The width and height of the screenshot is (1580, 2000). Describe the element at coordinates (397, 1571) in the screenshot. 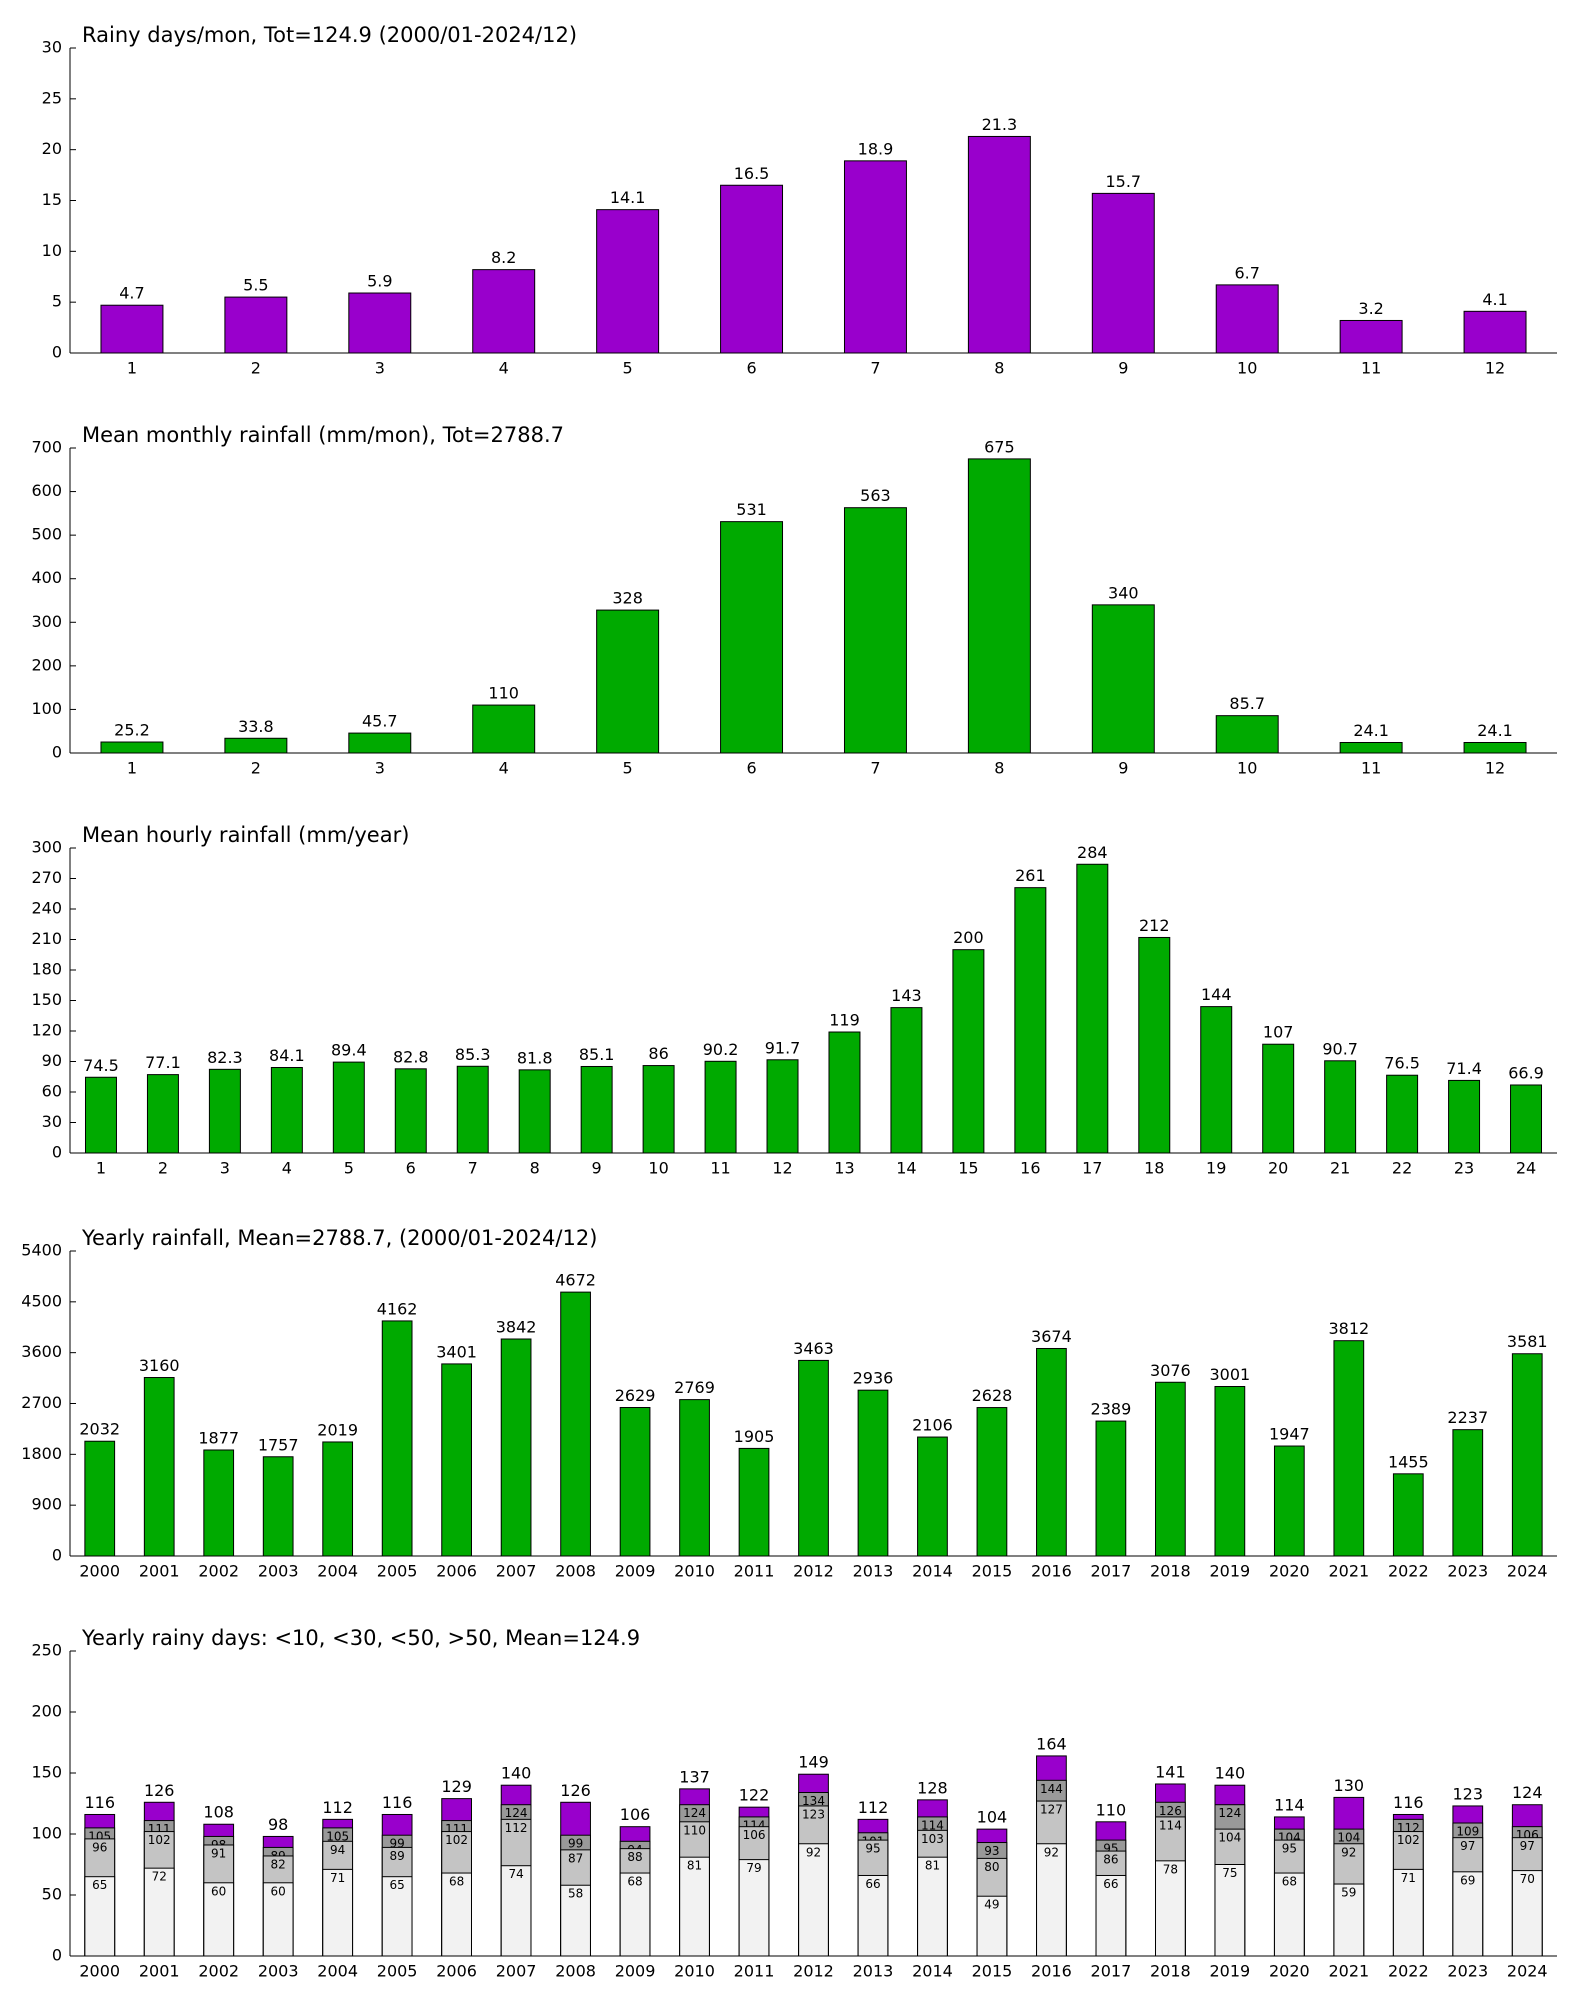

I see `x-tick-label: 2005` at that location.